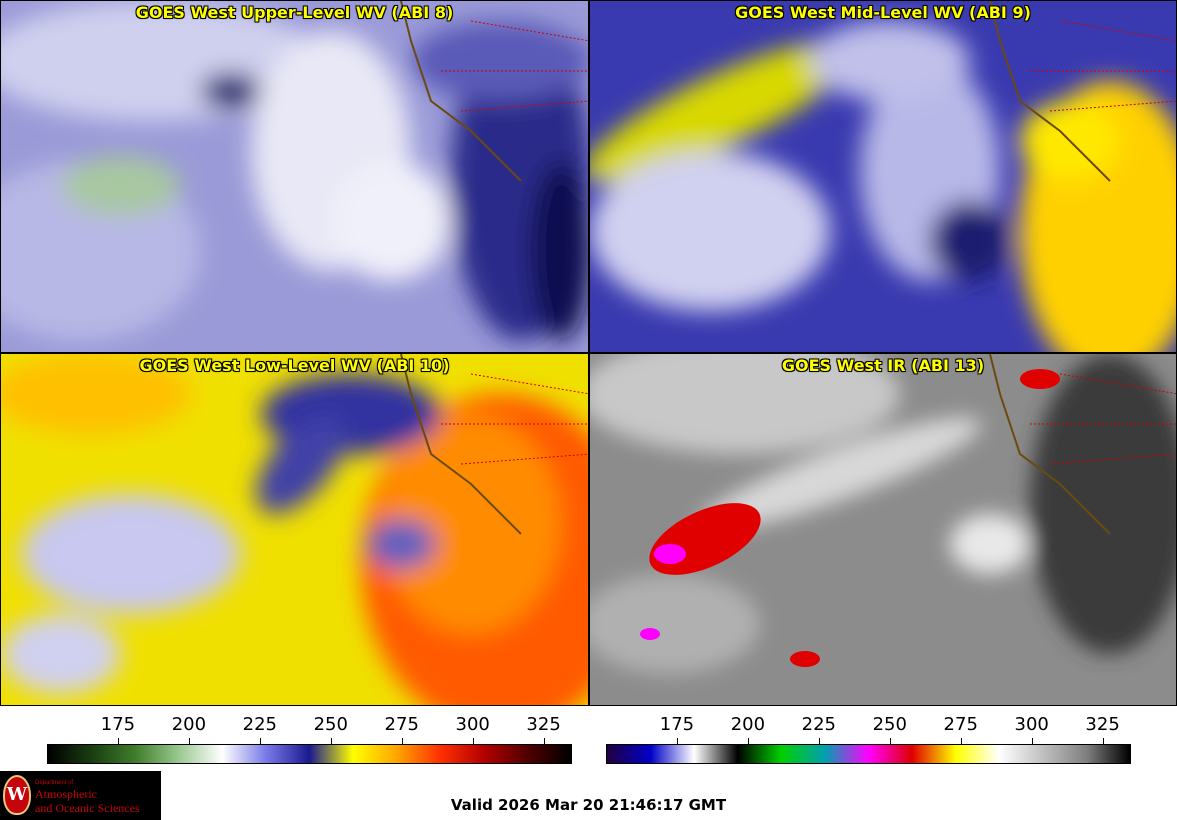 The image size is (1177, 820). What do you see at coordinates (309, 729) in the screenshot?
I see `wv-colorbar-ticks: 175 200 225 250 275 300 325` at bounding box center [309, 729].